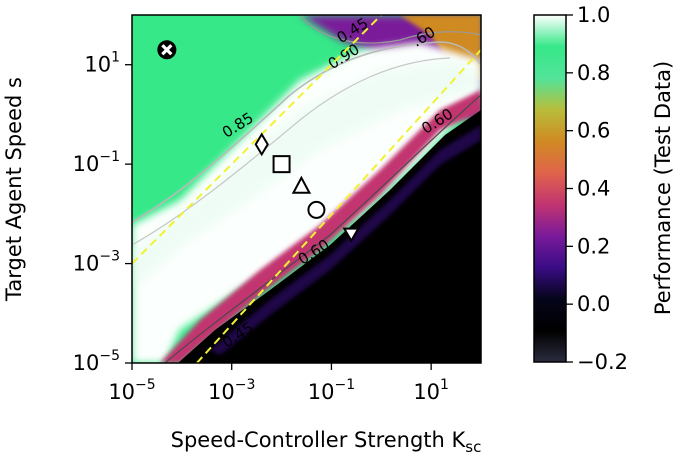  Describe the element at coordinates (593, 304) in the screenshot. I see `colorbar-tick-label: 0.0` at that location.